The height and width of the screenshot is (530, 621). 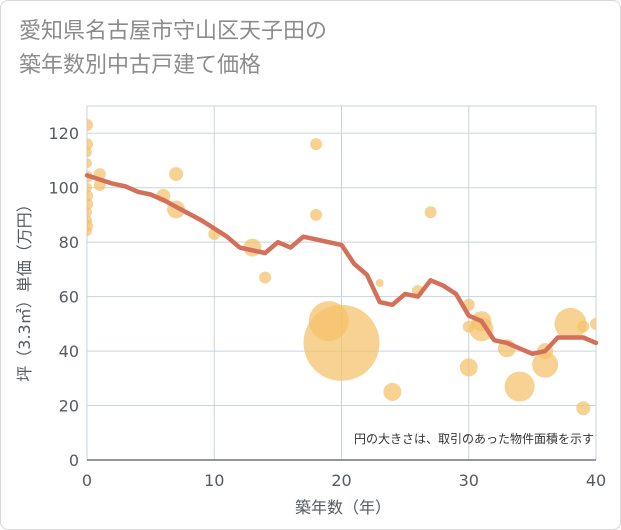 I want to click on x-tick-label: 10, so click(x=214, y=480).